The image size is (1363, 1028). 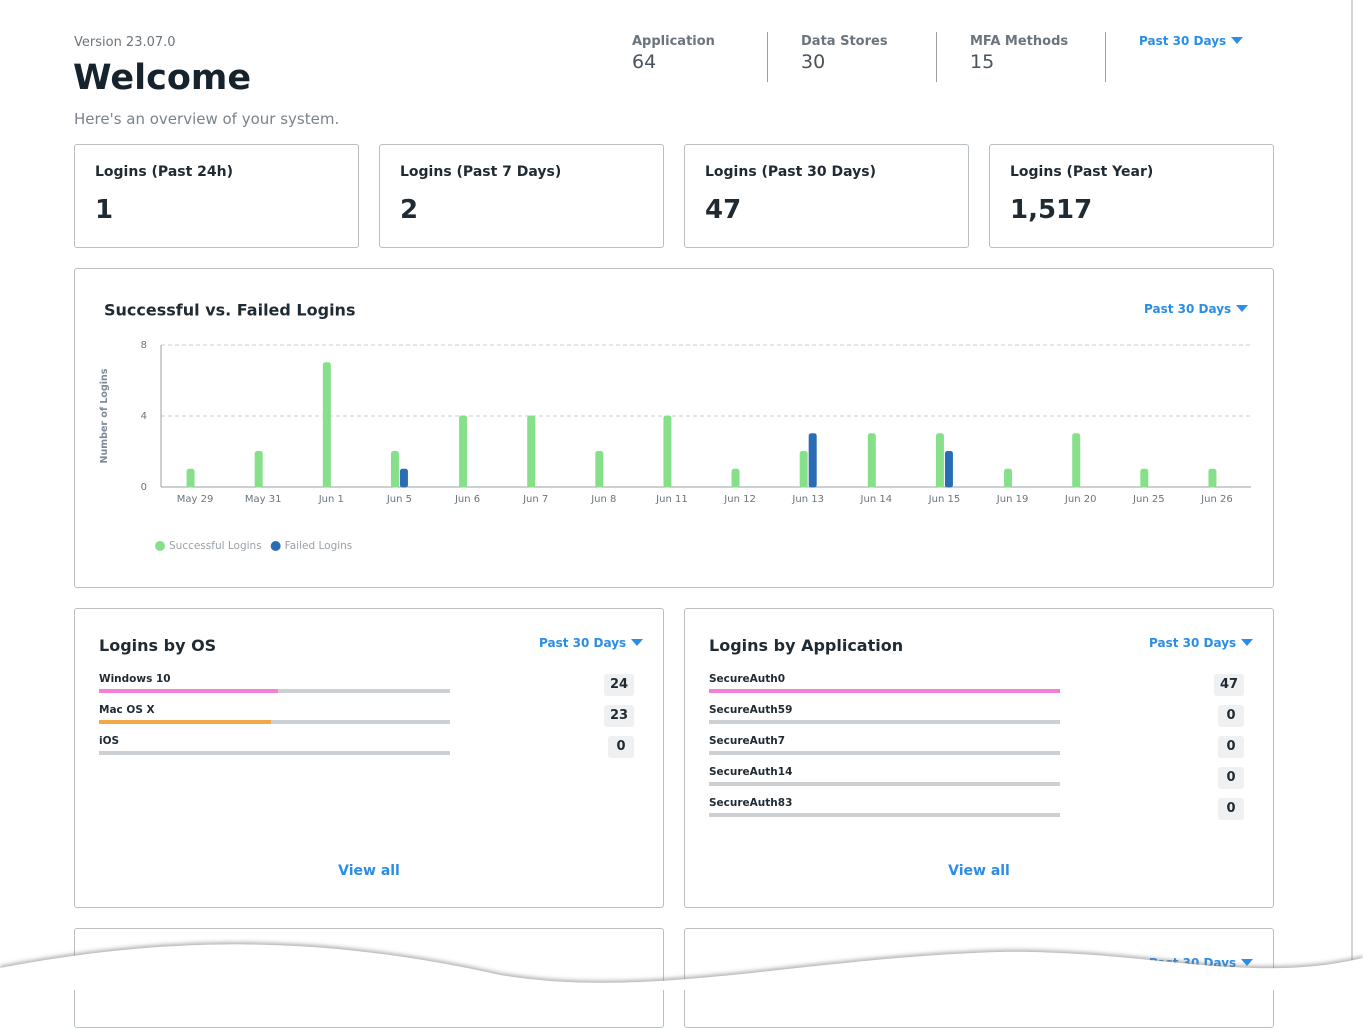 What do you see at coordinates (1019, 41) in the screenshot?
I see `stat-label: MFA Methods` at bounding box center [1019, 41].